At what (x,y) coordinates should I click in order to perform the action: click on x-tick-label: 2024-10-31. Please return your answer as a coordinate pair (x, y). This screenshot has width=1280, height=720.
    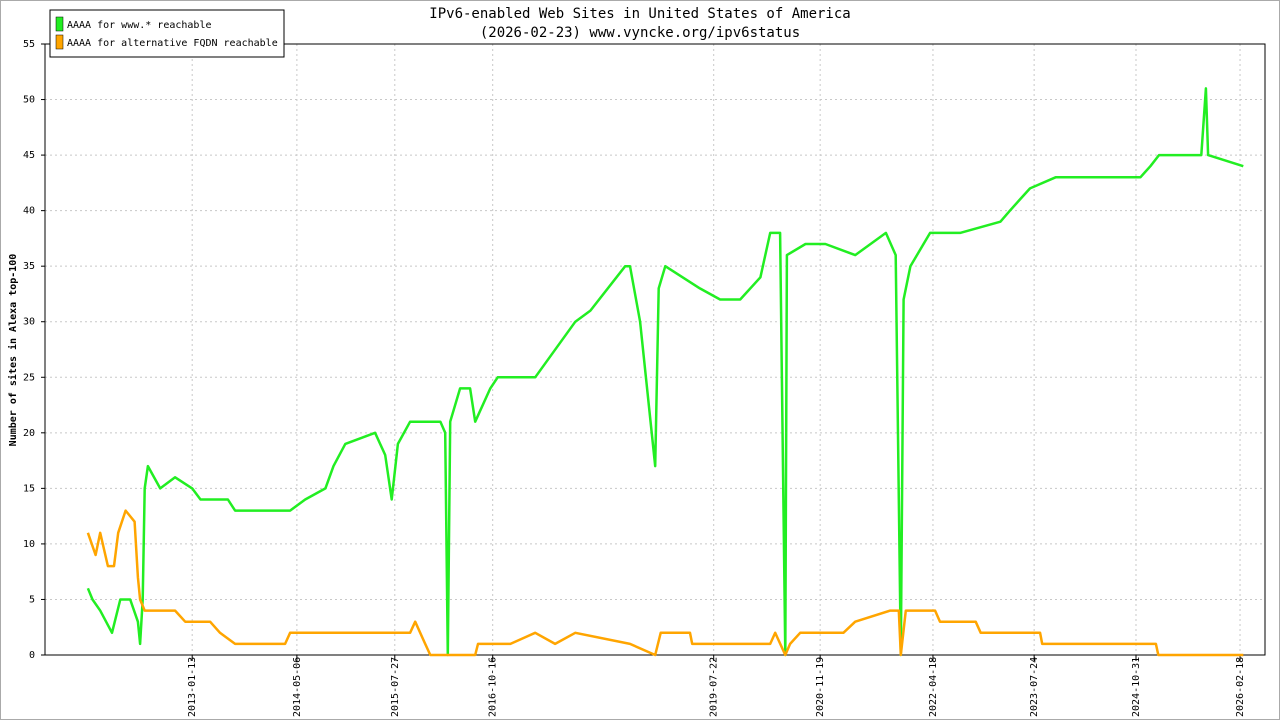
    Looking at the image, I should click on (1136, 687).